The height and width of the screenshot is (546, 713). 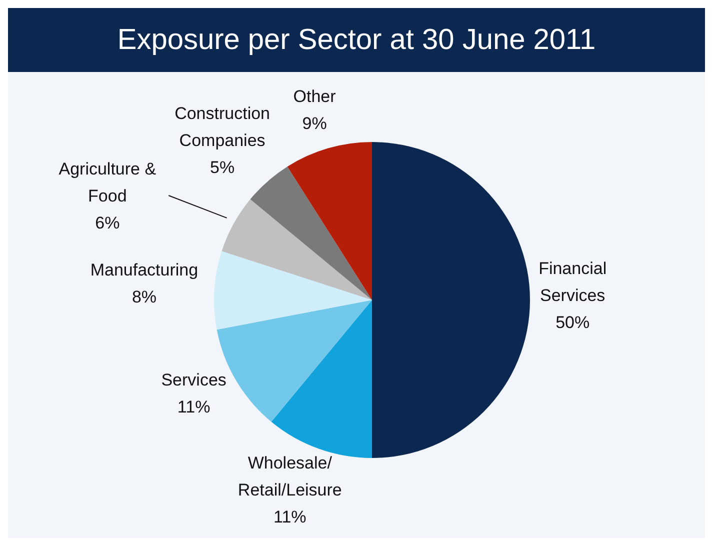 What do you see at coordinates (573, 322) in the screenshot?
I see `data-label: 50%` at bounding box center [573, 322].